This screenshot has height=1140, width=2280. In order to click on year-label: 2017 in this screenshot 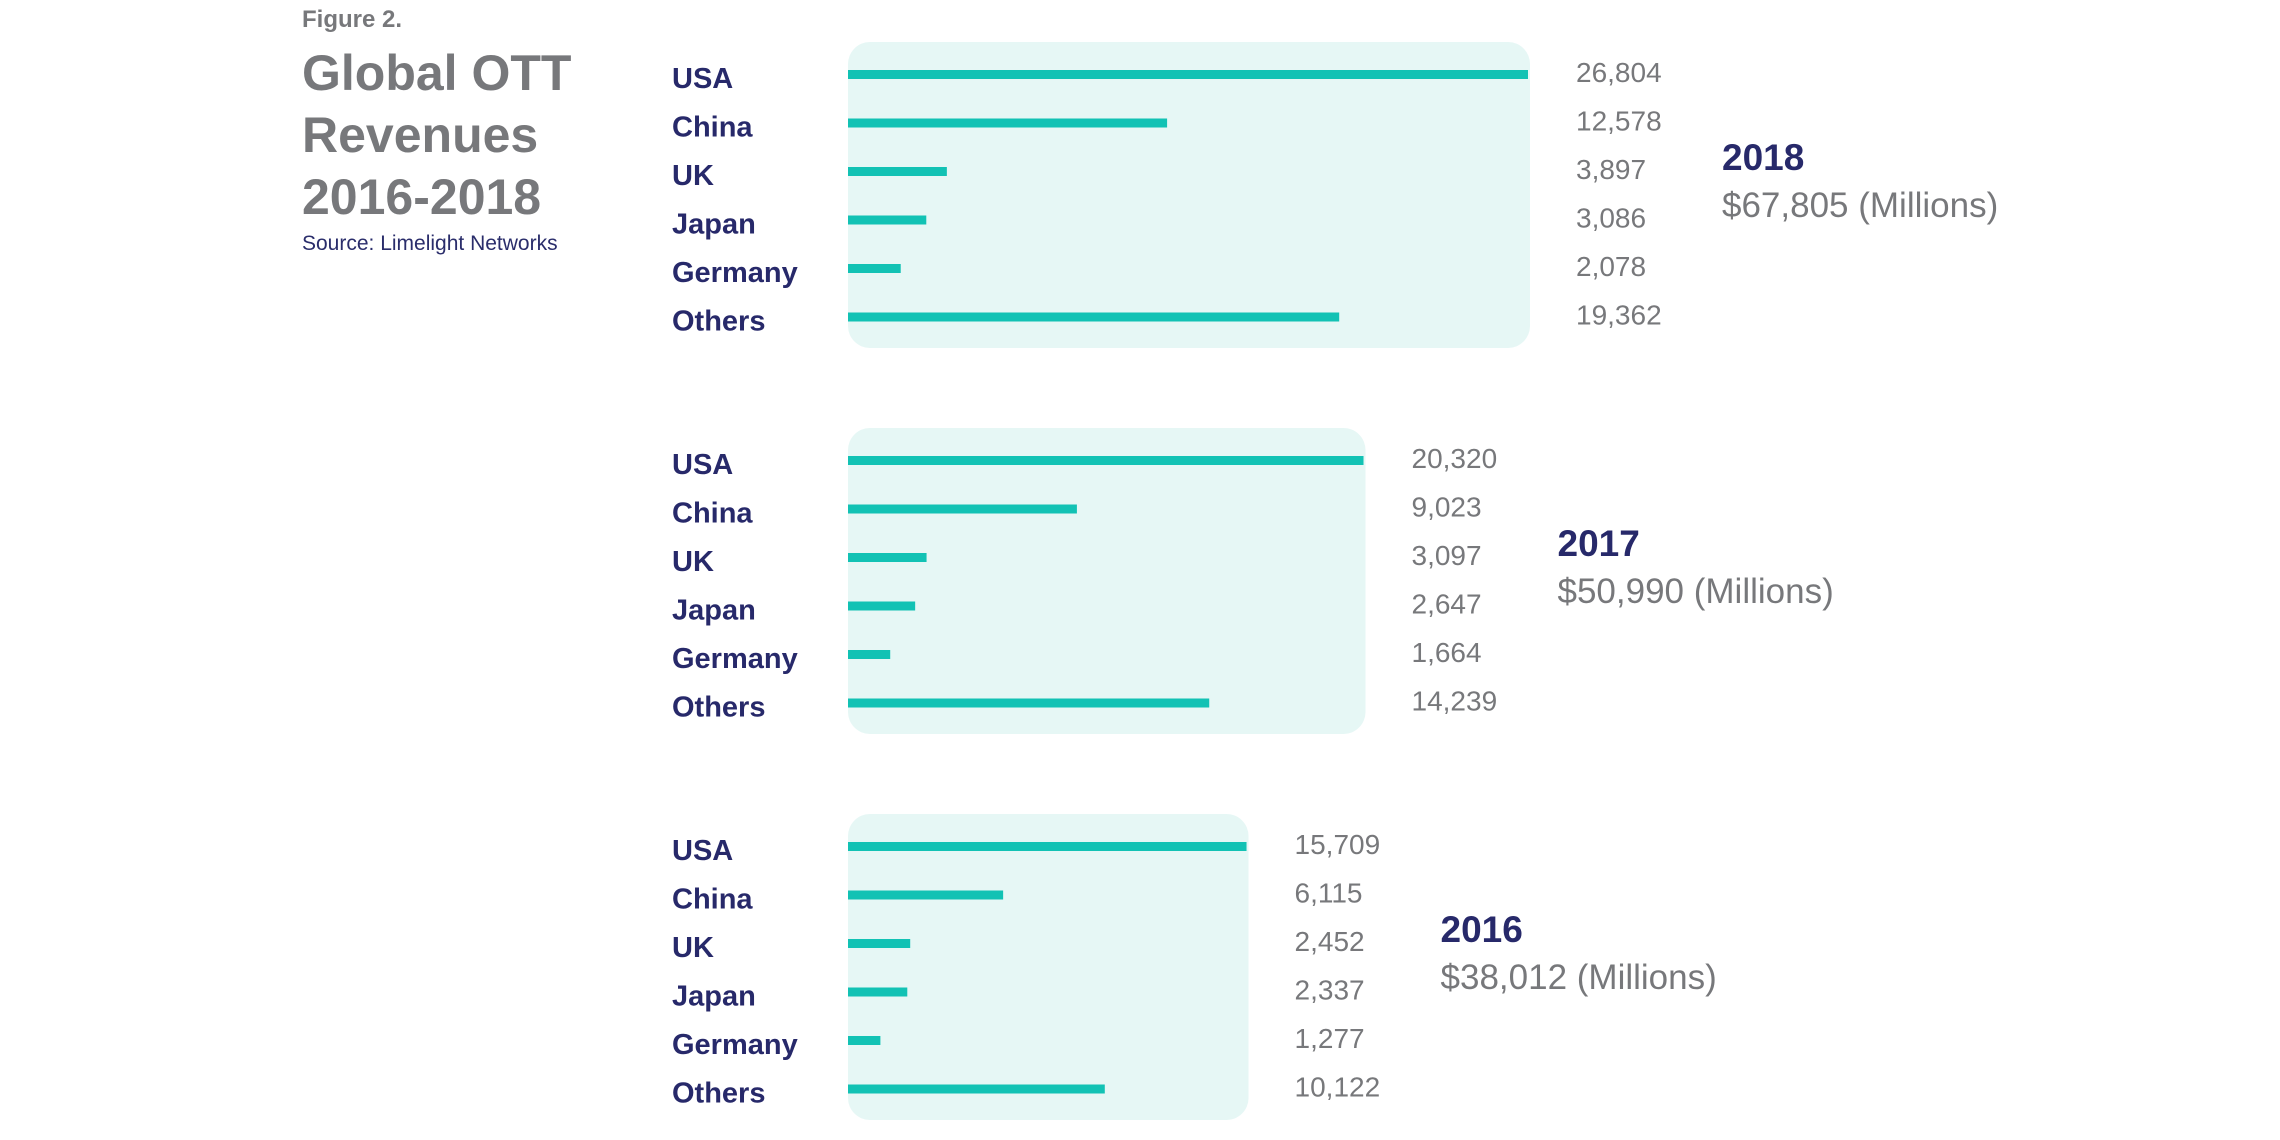, I will do `click(1599, 543)`.